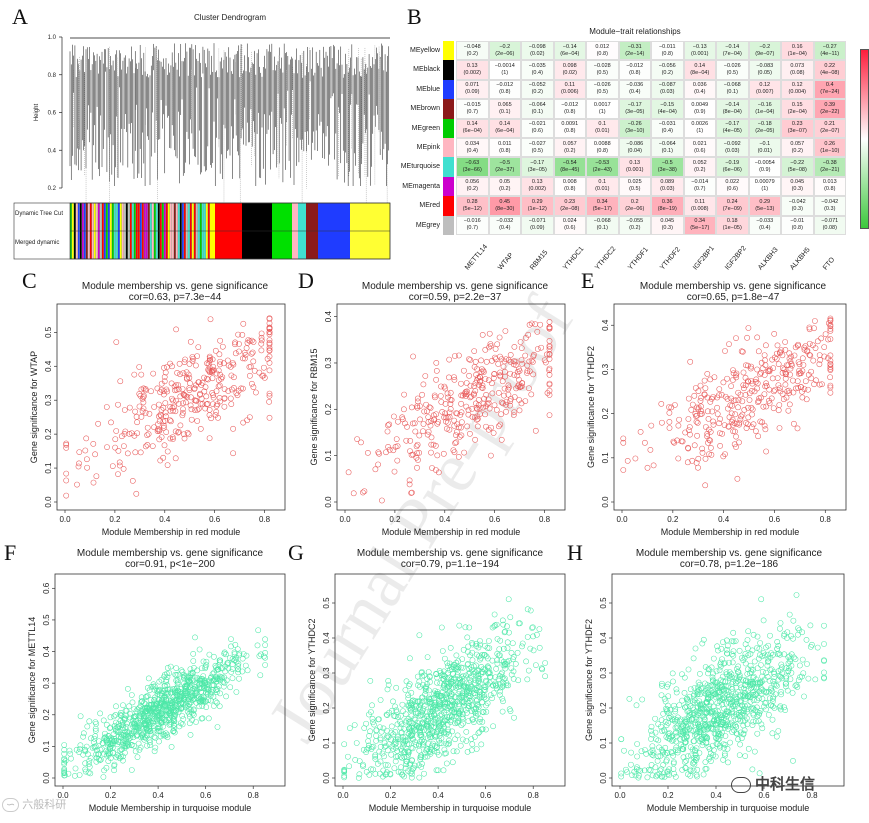 Image resolution: width=869 pixels, height=823 pixels. Describe the element at coordinates (472, 51) in the screenshot. I see `heatmap-cell: −0.048 (0.2)` at that location.